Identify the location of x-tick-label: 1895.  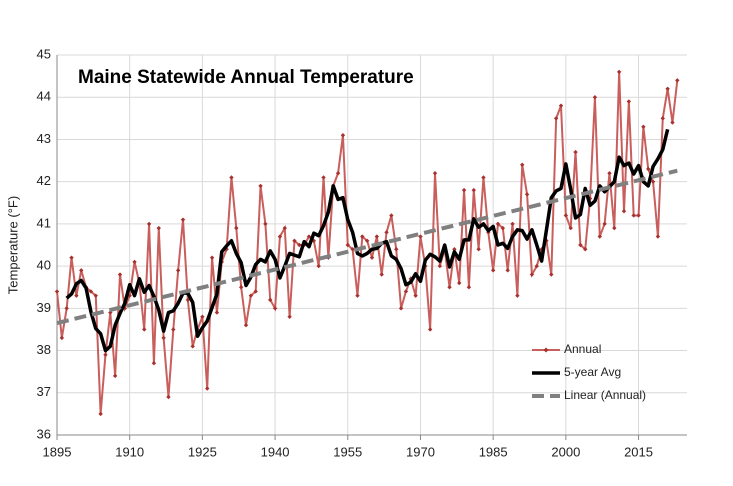
(57, 451).